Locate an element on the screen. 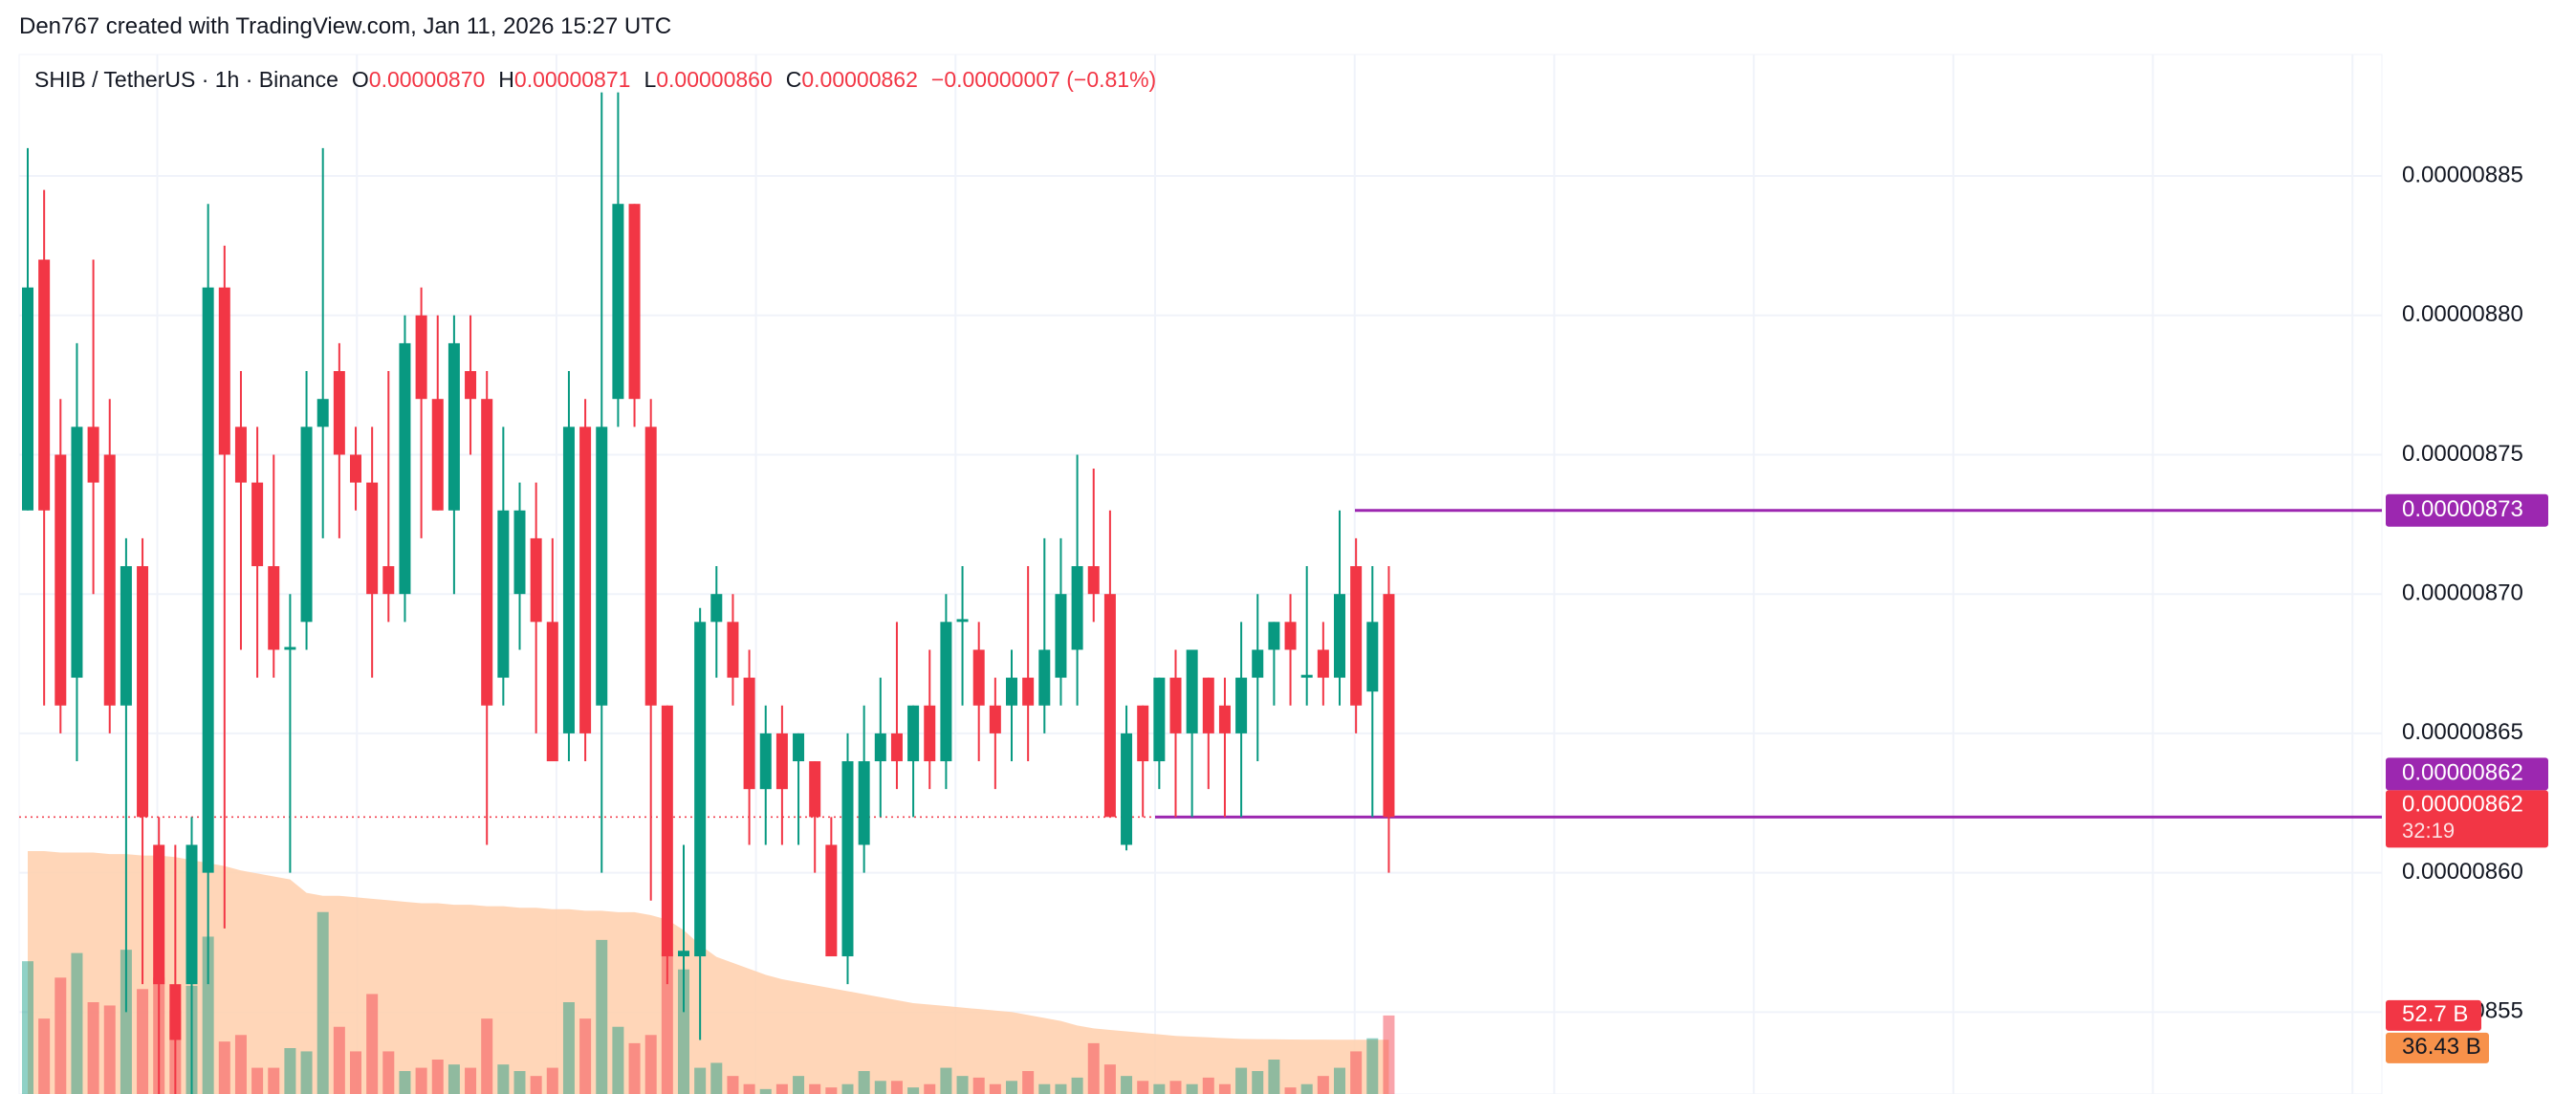 This screenshot has width=2576, height=1094. countdown: 32:19 is located at coordinates (2428, 830).